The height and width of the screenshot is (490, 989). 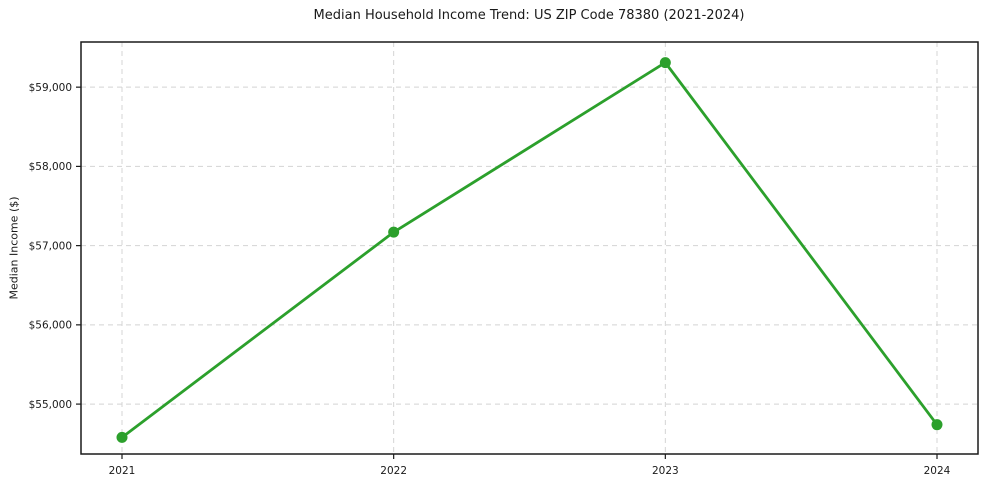 What do you see at coordinates (393, 471) in the screenshot?
I see `x-tick-label: 2022` at bounding box center [393, 471].